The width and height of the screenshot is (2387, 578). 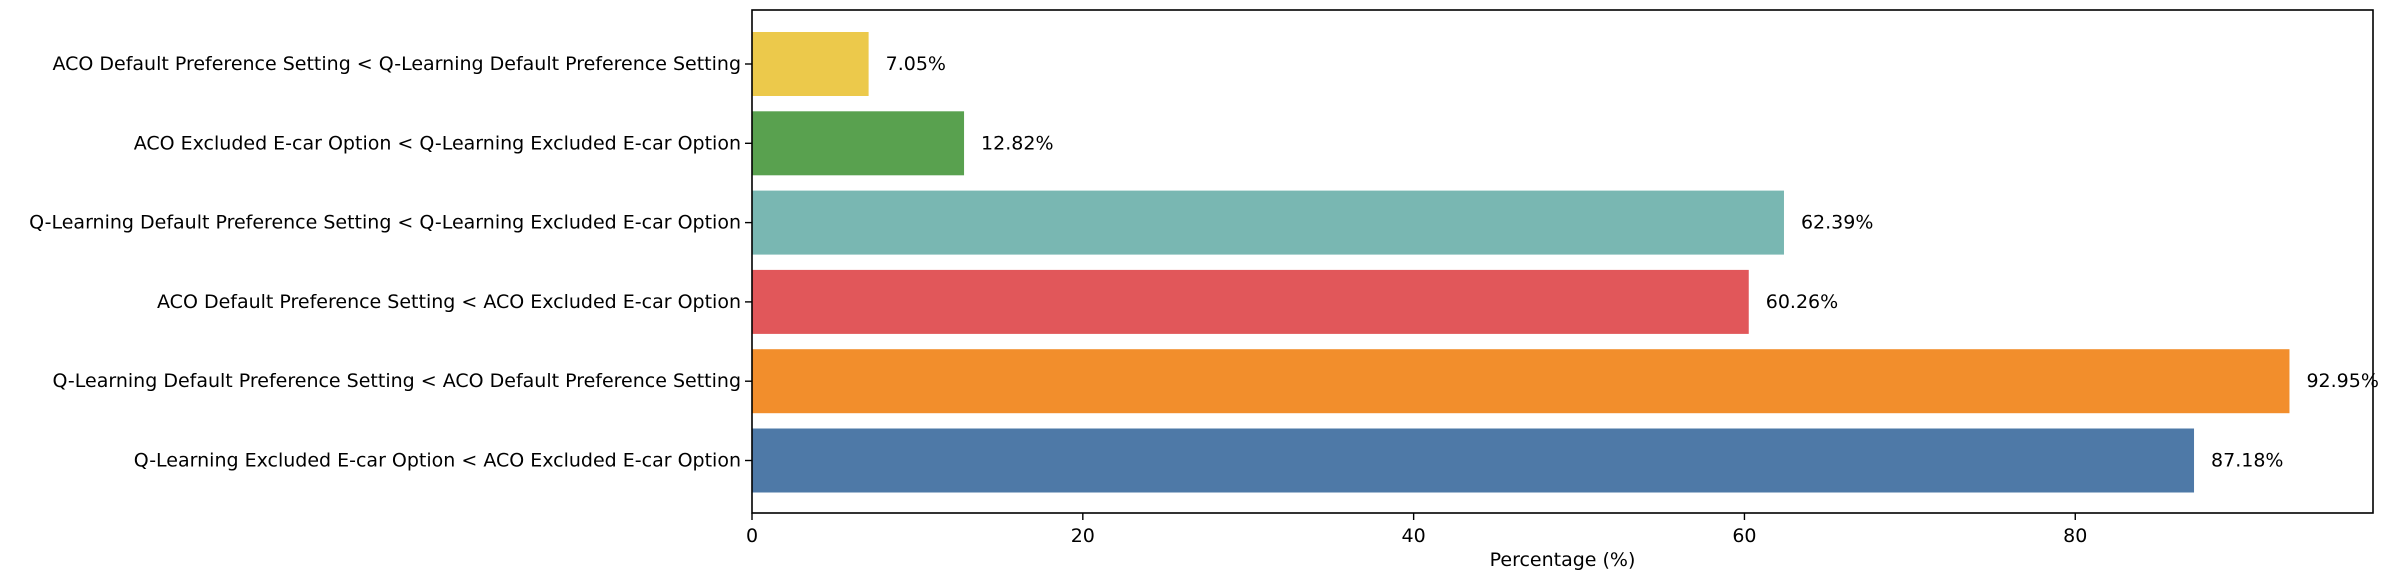 What do you see at coordinates (1802, 302) in the screenshot?
I see `value-label-4: 60.26%` at bounding box center [1802, 302].